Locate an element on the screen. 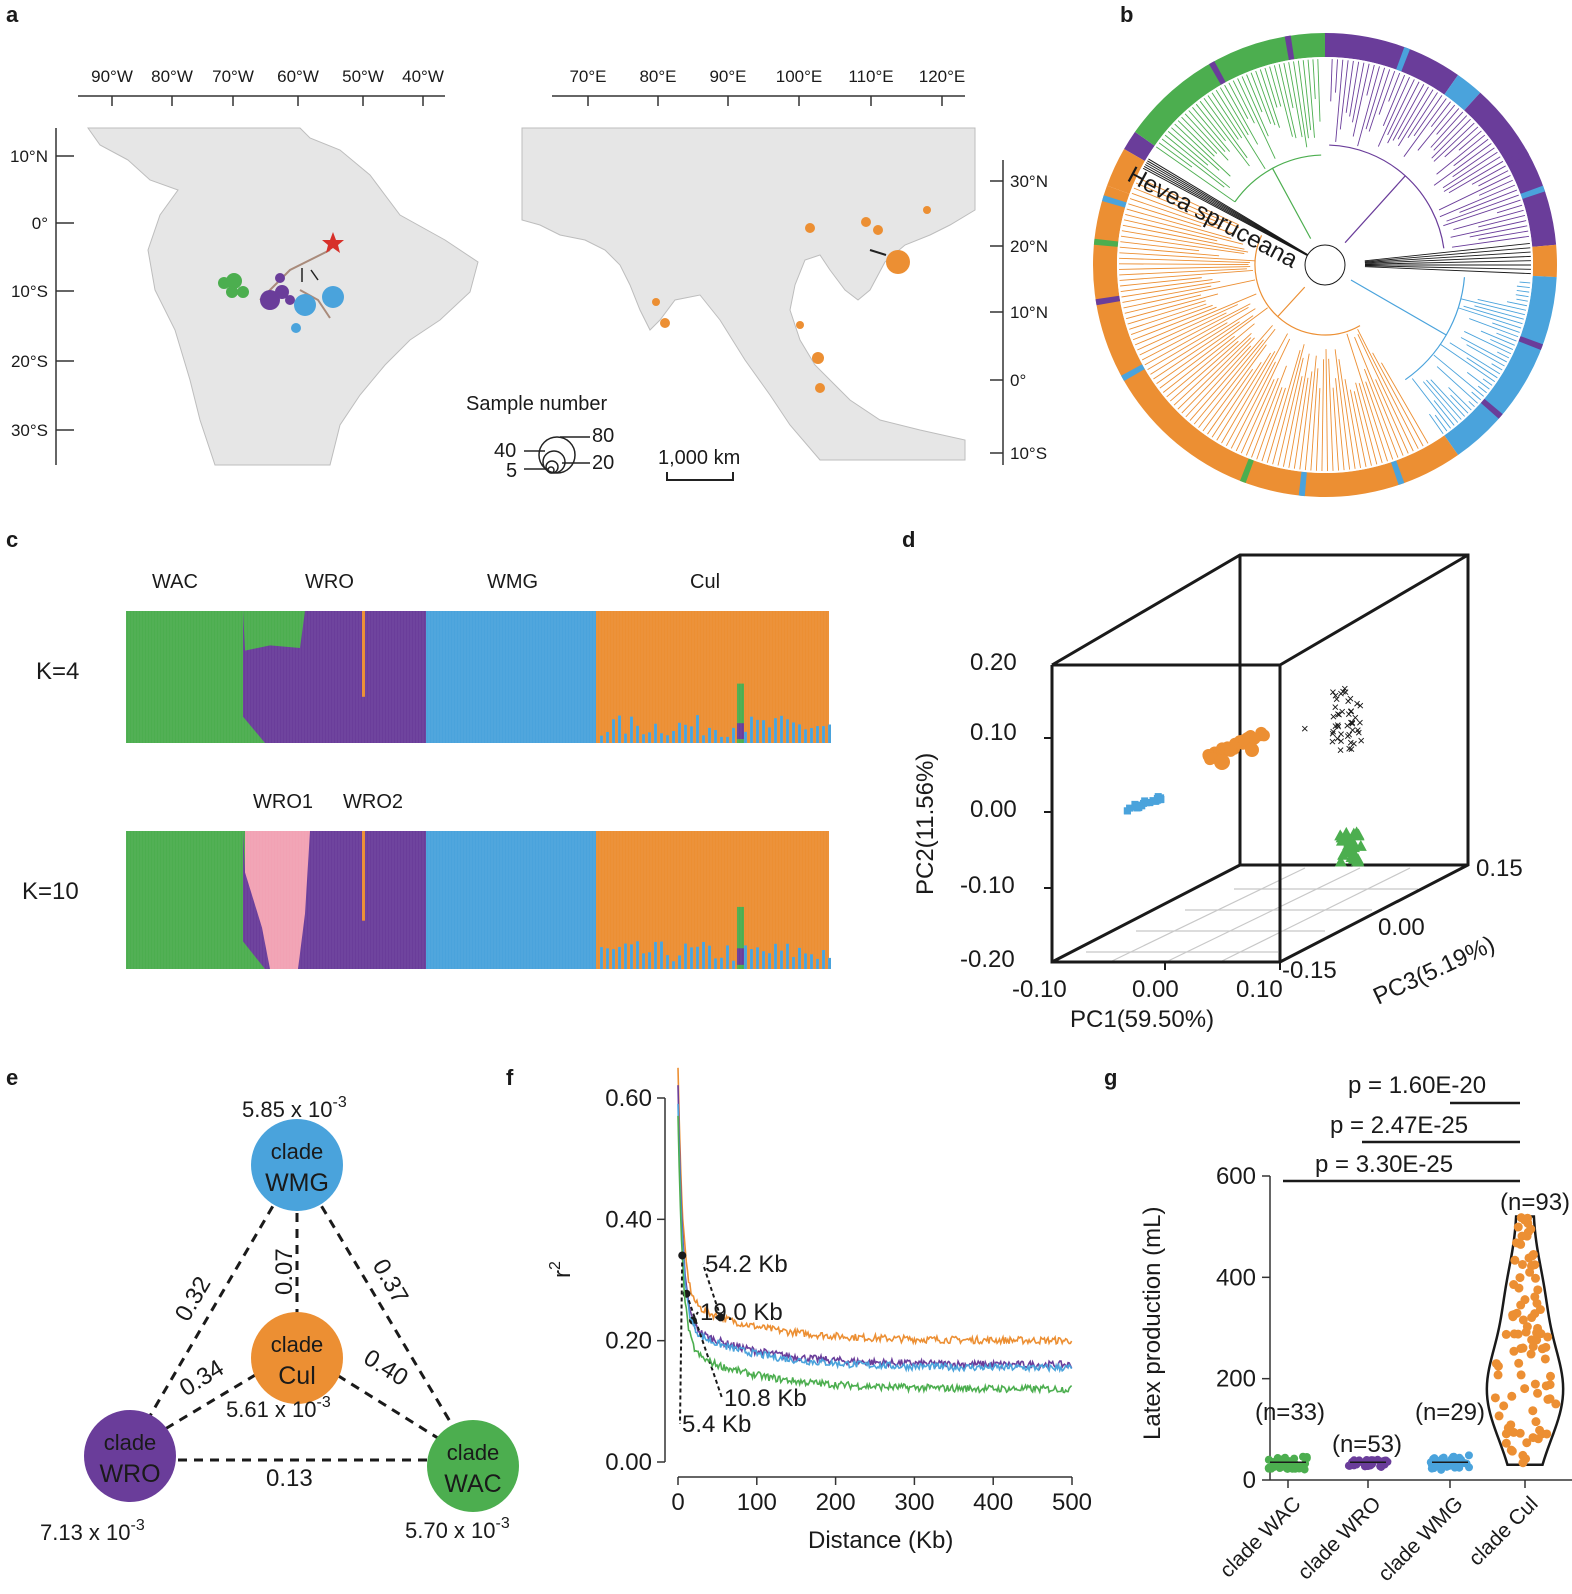 The image size is (1572, 1594). cul-sample-circles is located at coordinates (791, 299).